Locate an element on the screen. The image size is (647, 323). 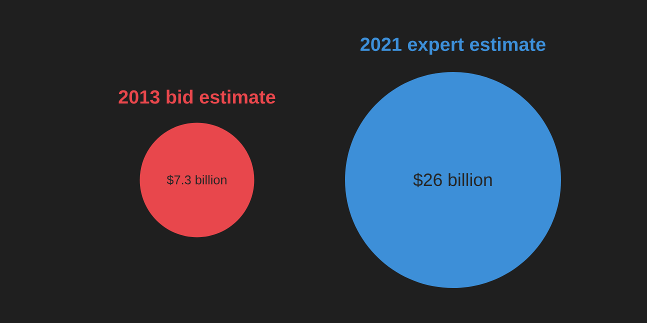
data-label: $7.3 billion is located at coordinates (196, 180).